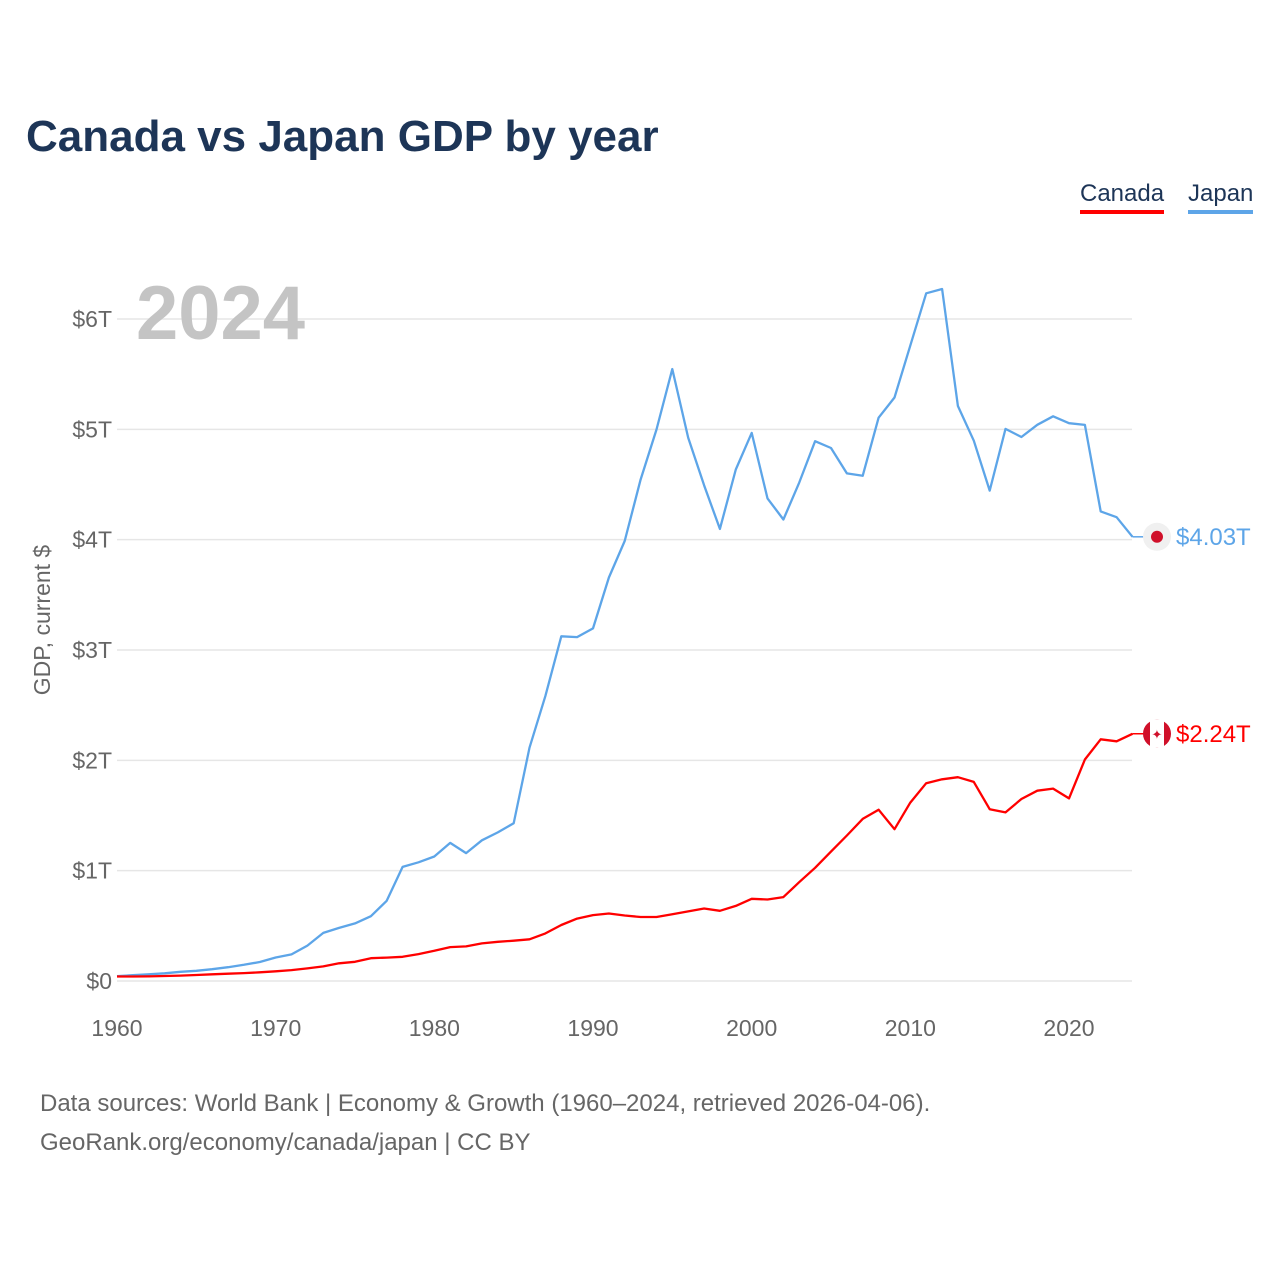  What do you see at coordinates (92, 760) in the screenshot?
I see `y-tick-label: $2T` at bounding box center [92, 760].